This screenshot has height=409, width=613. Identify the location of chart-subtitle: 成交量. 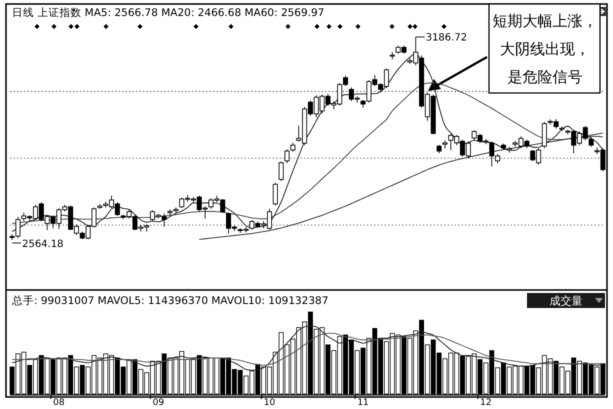
(566, 301).